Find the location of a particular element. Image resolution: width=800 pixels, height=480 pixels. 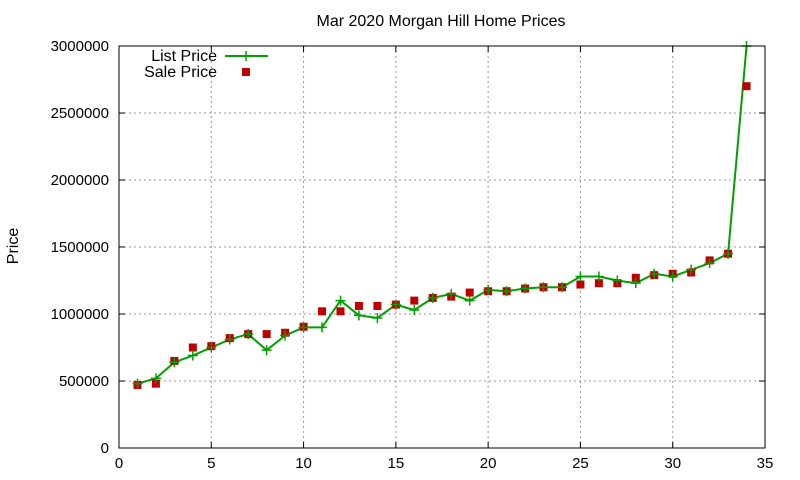

x-tick-label: 35 is located at coordinates (765, 463).